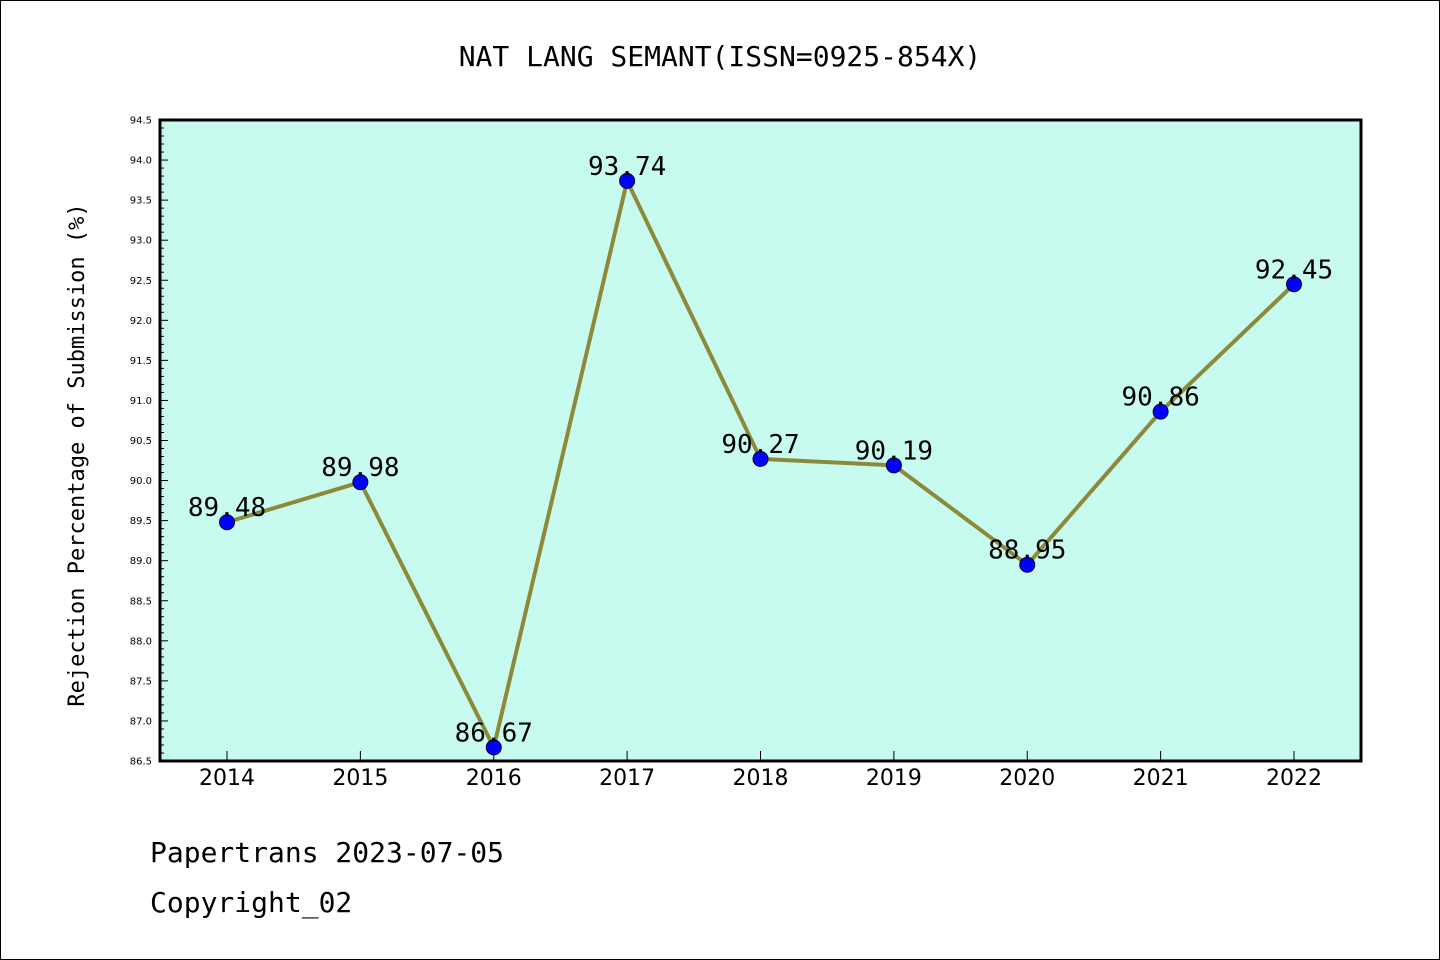  I want to click on y-tick-label: 86.5, so click(141, 762).